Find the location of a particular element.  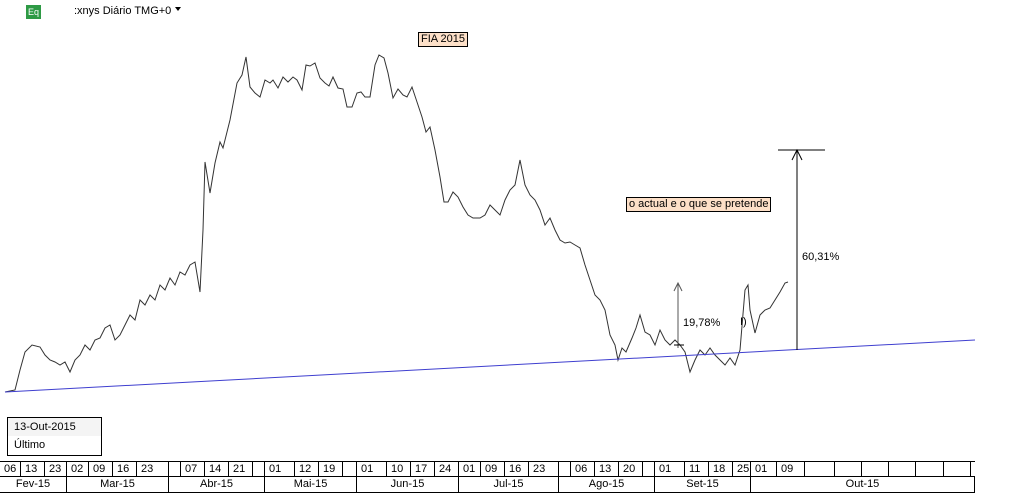

x-tick-label: 12 is located at coordinates (307, 469).